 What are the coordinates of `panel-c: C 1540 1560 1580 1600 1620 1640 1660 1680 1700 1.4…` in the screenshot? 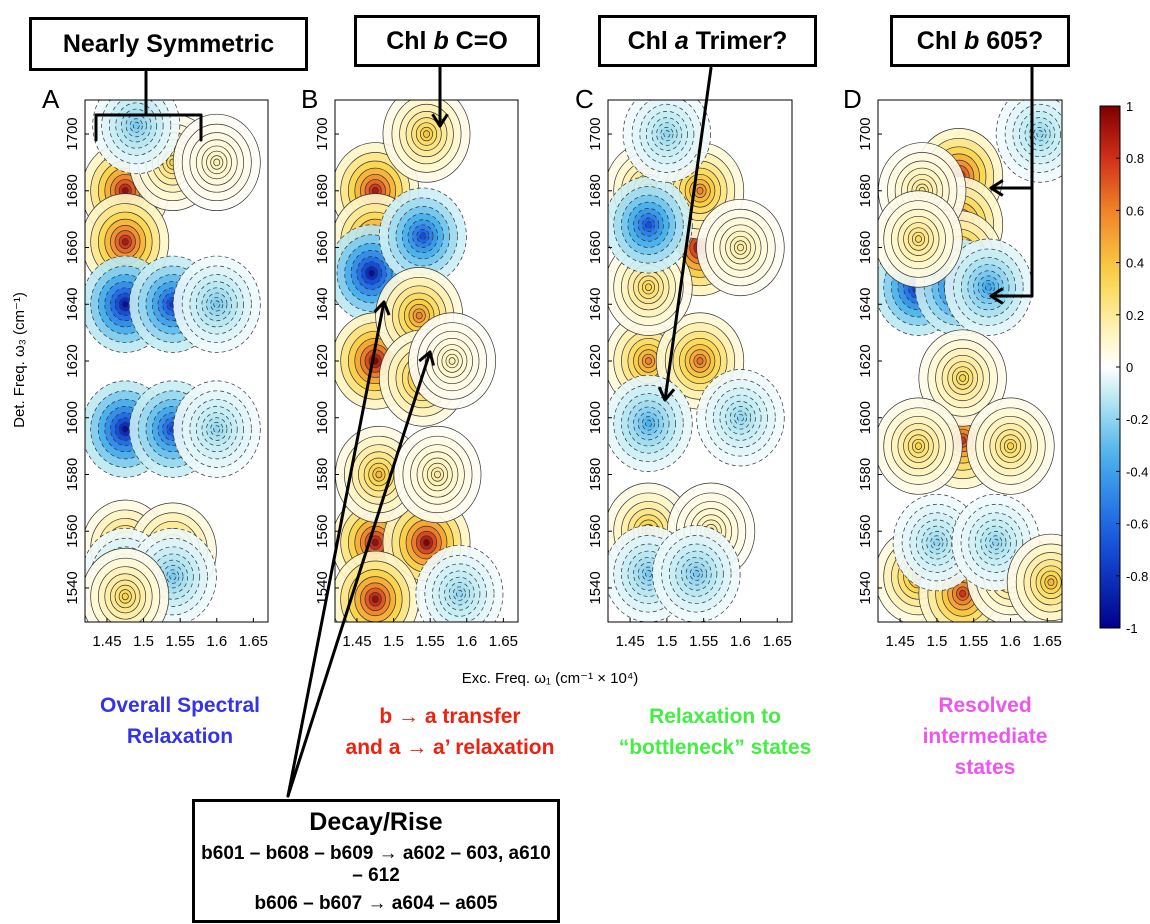 It's located at (684, 367).